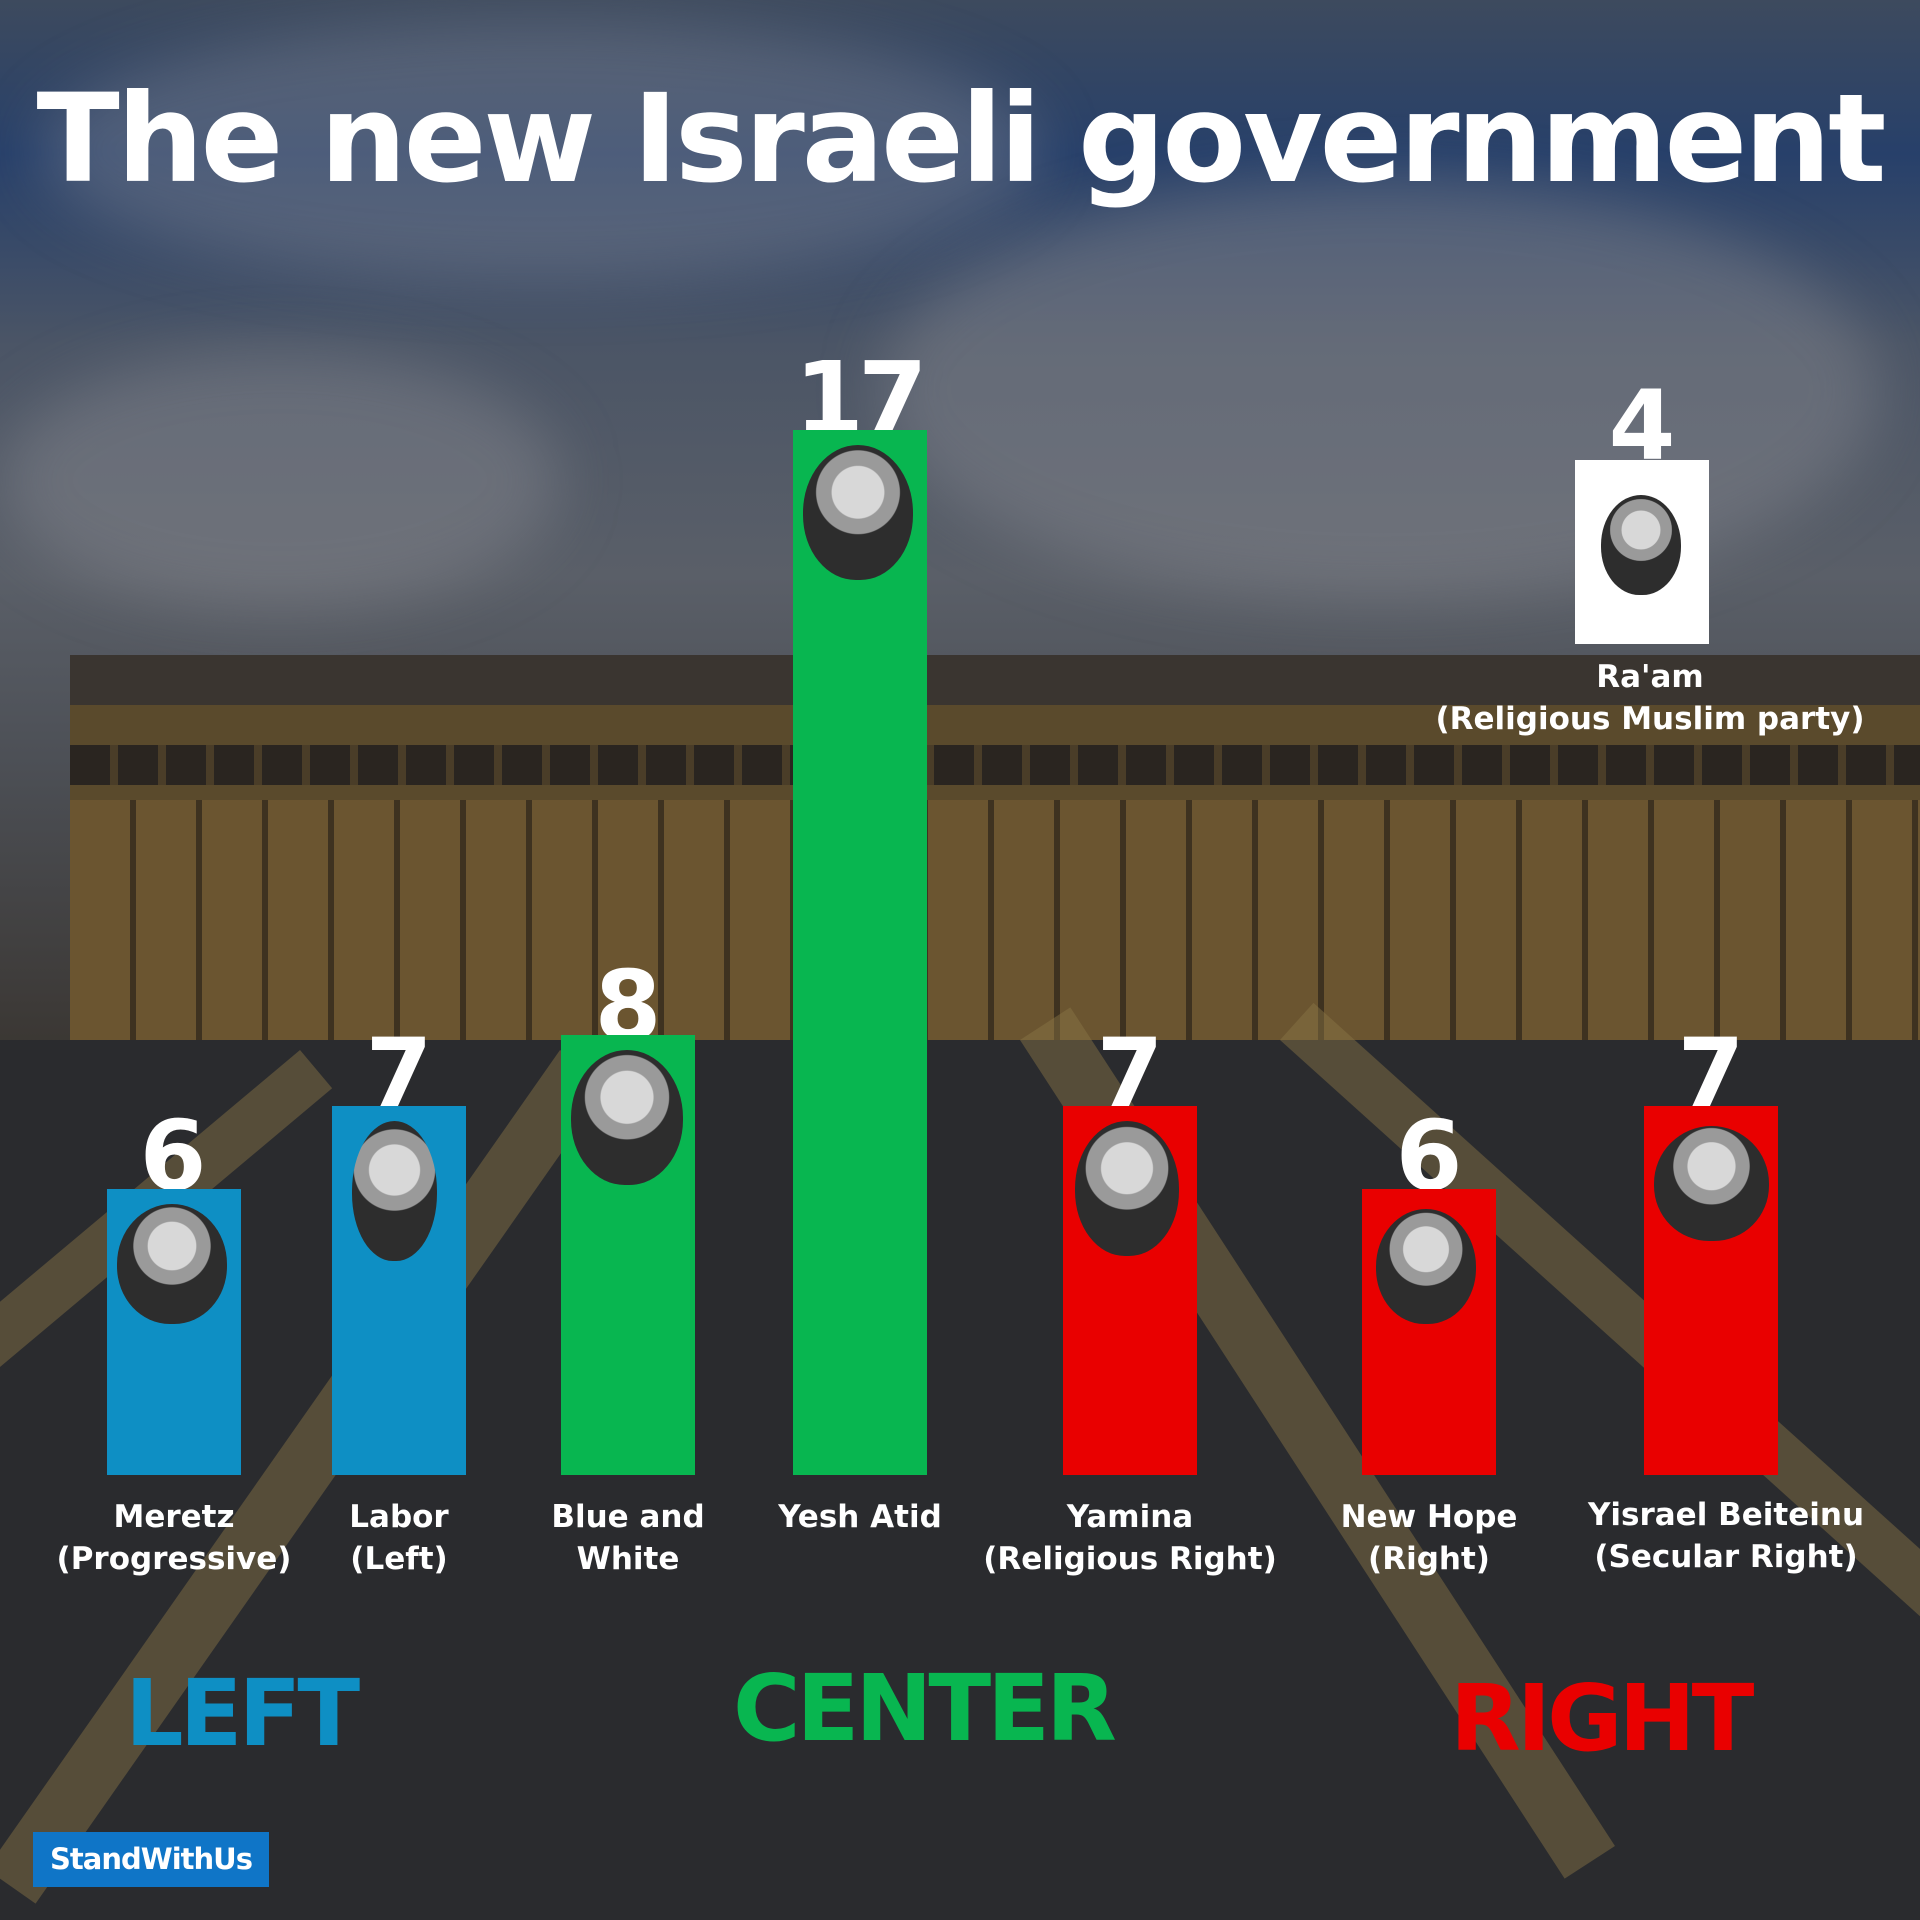 This screenshot has height=1920, width=1920. What do you see at coordinates (174, 1538) in the screenshot?
I see `label-meretz: Meretz (Progressive)` at bounding box center [174, 1538].